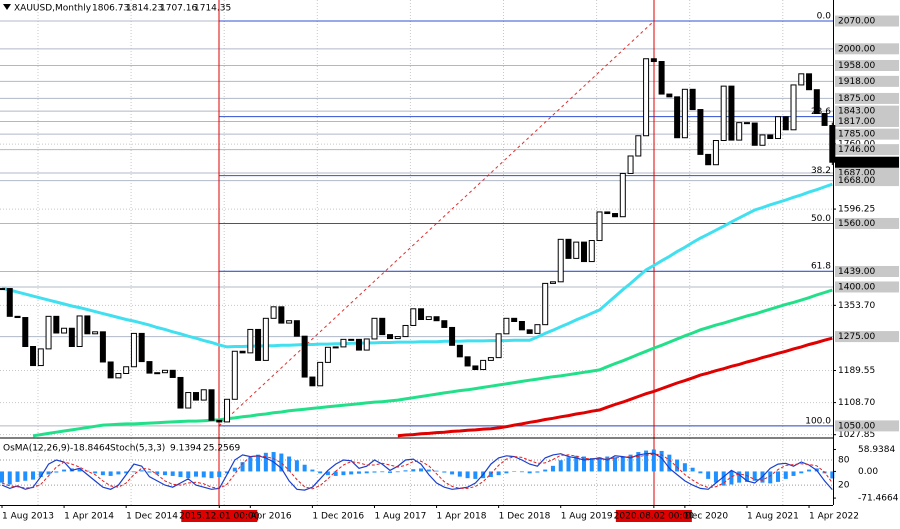  I want to click on stoch-level-label: 20, so click(844, 486).